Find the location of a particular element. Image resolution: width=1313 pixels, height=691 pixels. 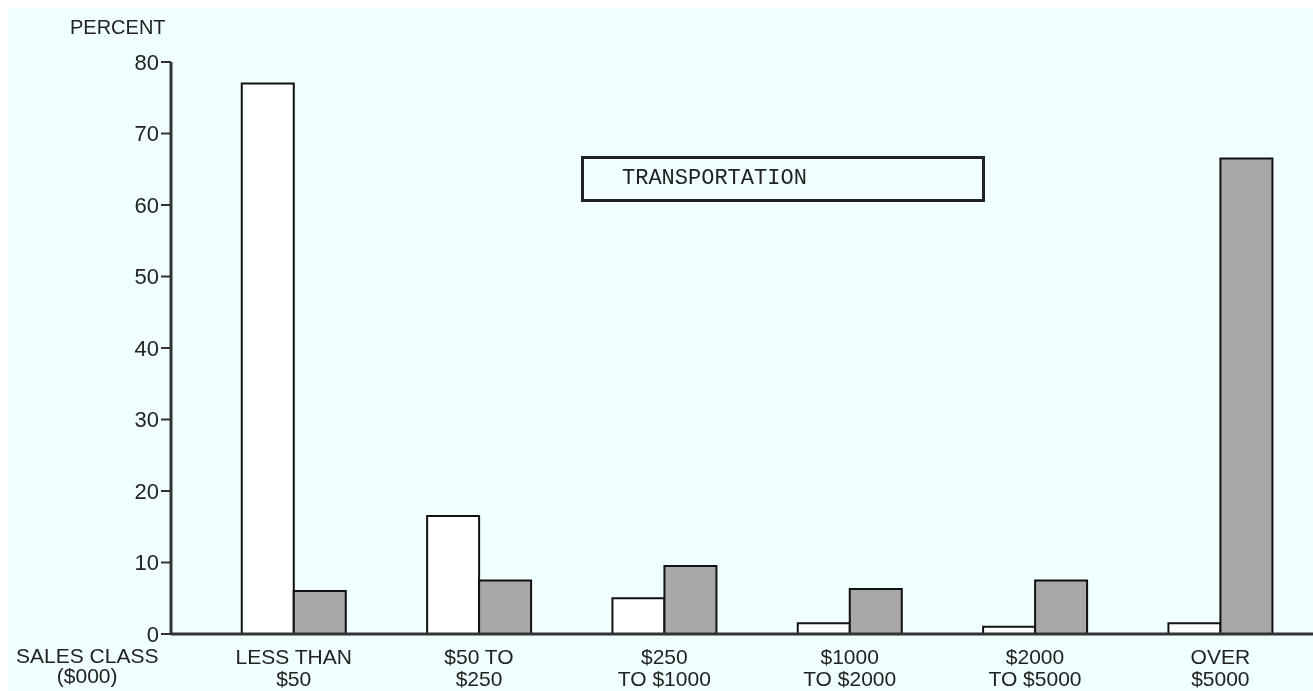

x-tick-label: $1000 TO $2000 is located at coordinates (850, 667).